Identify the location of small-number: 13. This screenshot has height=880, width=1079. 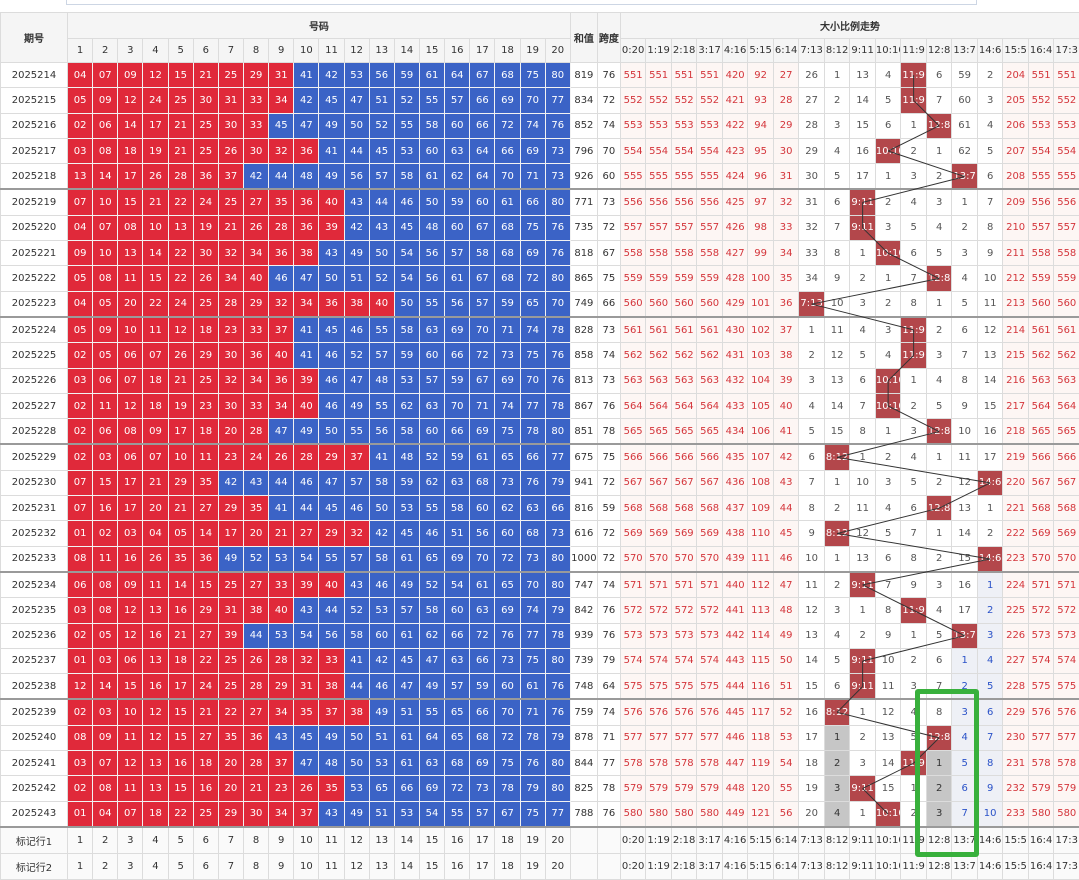
(155, 788).